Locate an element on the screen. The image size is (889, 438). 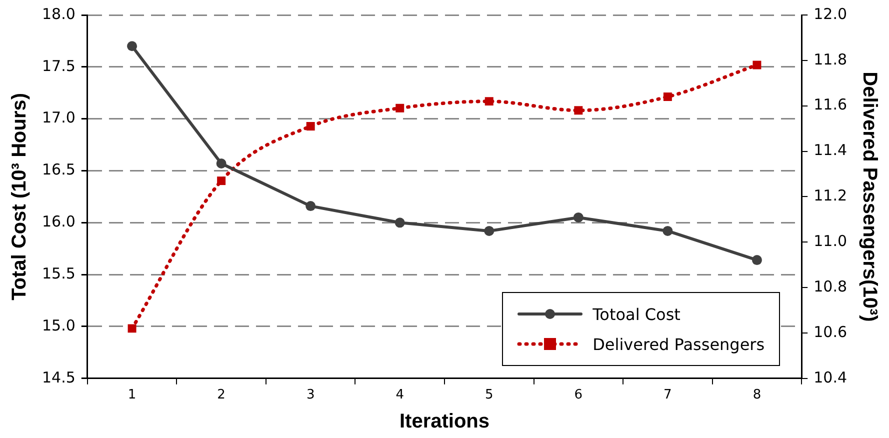
y-tick-label: 17.0 is located at coordinates (59, 117).